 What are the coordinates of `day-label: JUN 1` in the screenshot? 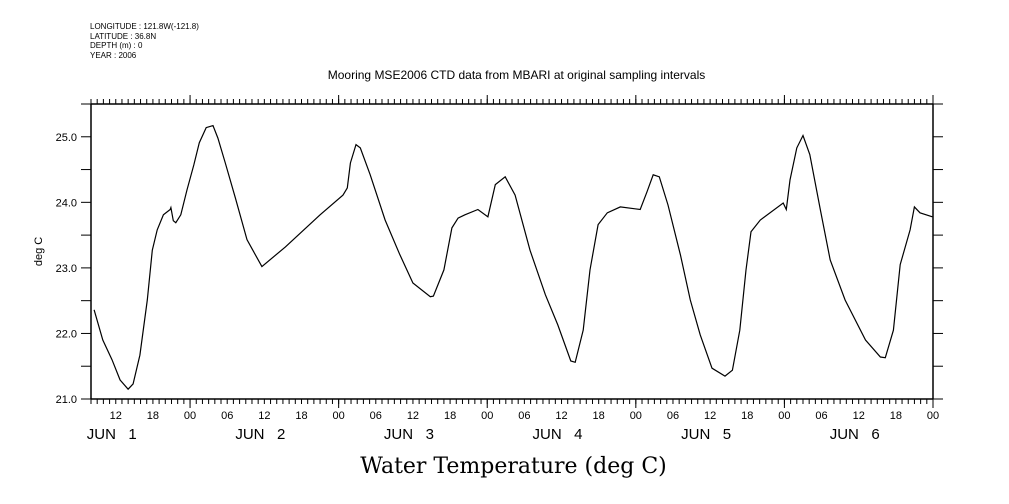 It's located at (112, 434).